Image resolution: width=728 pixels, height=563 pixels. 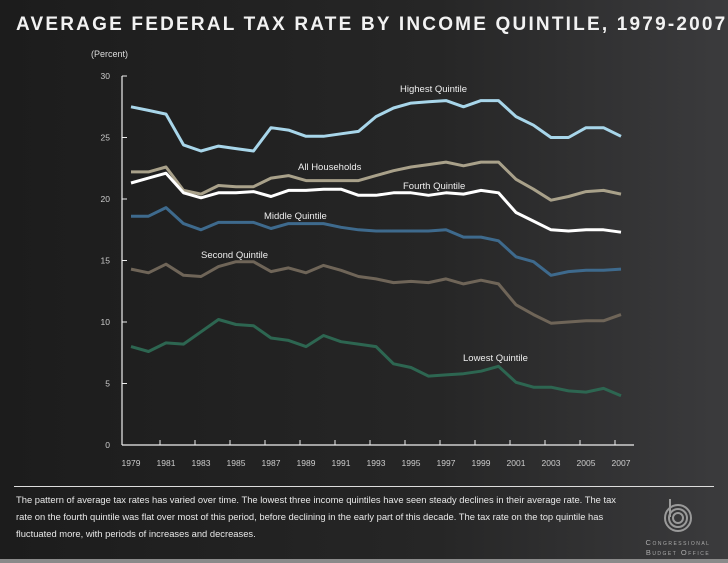 I want to click on series-line-fourth-quintile, so click(x=376, y=202).